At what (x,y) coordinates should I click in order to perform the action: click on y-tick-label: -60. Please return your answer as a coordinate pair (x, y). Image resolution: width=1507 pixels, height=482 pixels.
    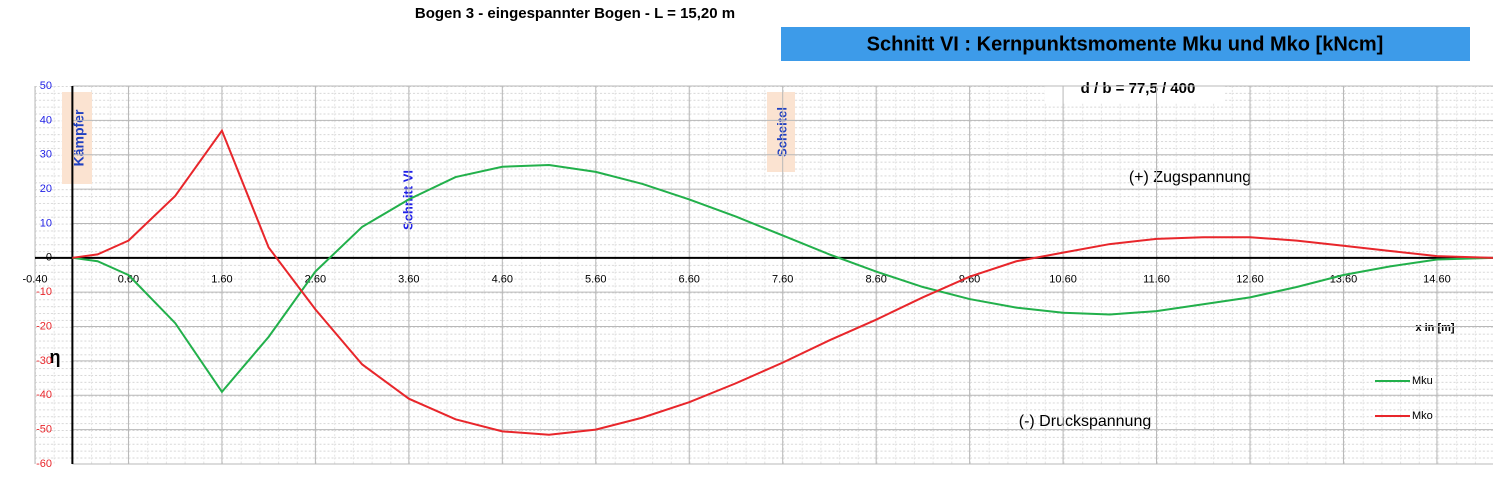
    Looking at the image, I should click on (44, 464).